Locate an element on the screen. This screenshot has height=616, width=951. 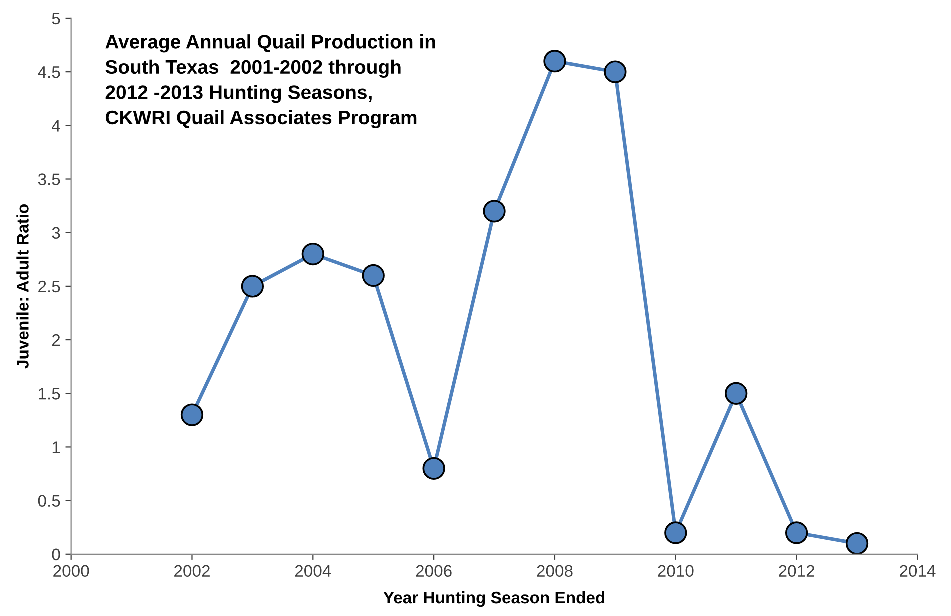
y-tick-label: 0 is located at coordinates (56, 554).